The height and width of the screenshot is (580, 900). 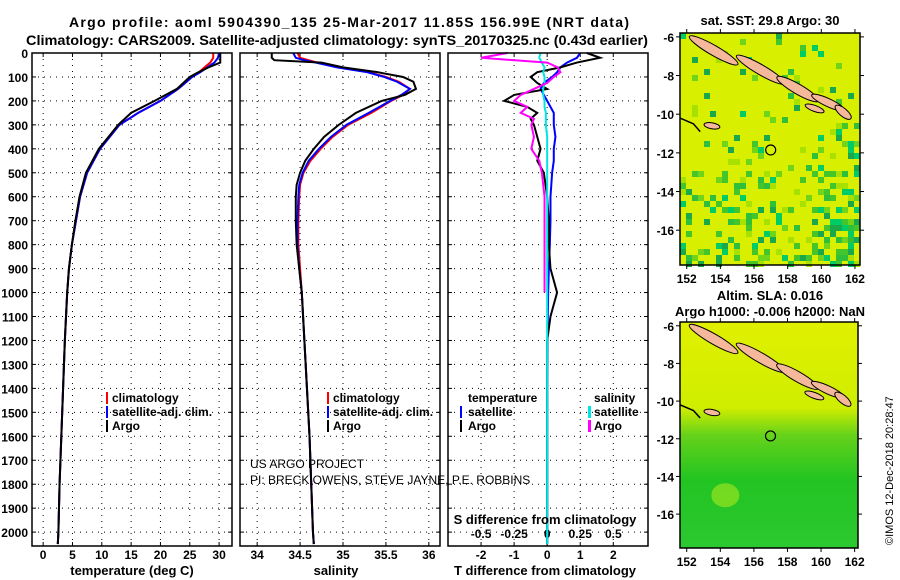 What do you see at coordinates (666, 154) in the screenshot?
I see `lat-tick-label: -12` at bounding box center [666, 154].